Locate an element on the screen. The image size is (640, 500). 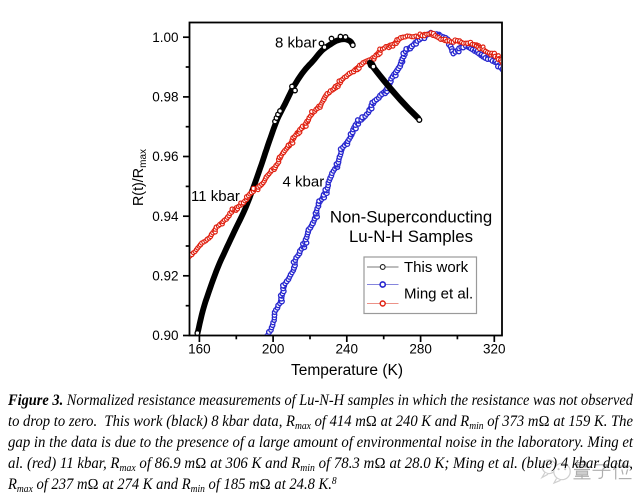
svg-text: Ming et al. is located at coordinates (438, 294).